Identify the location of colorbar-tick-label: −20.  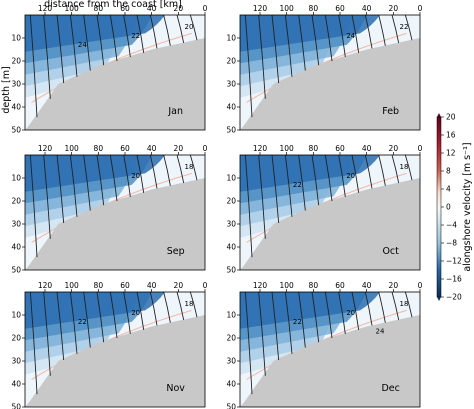
(454, 297).